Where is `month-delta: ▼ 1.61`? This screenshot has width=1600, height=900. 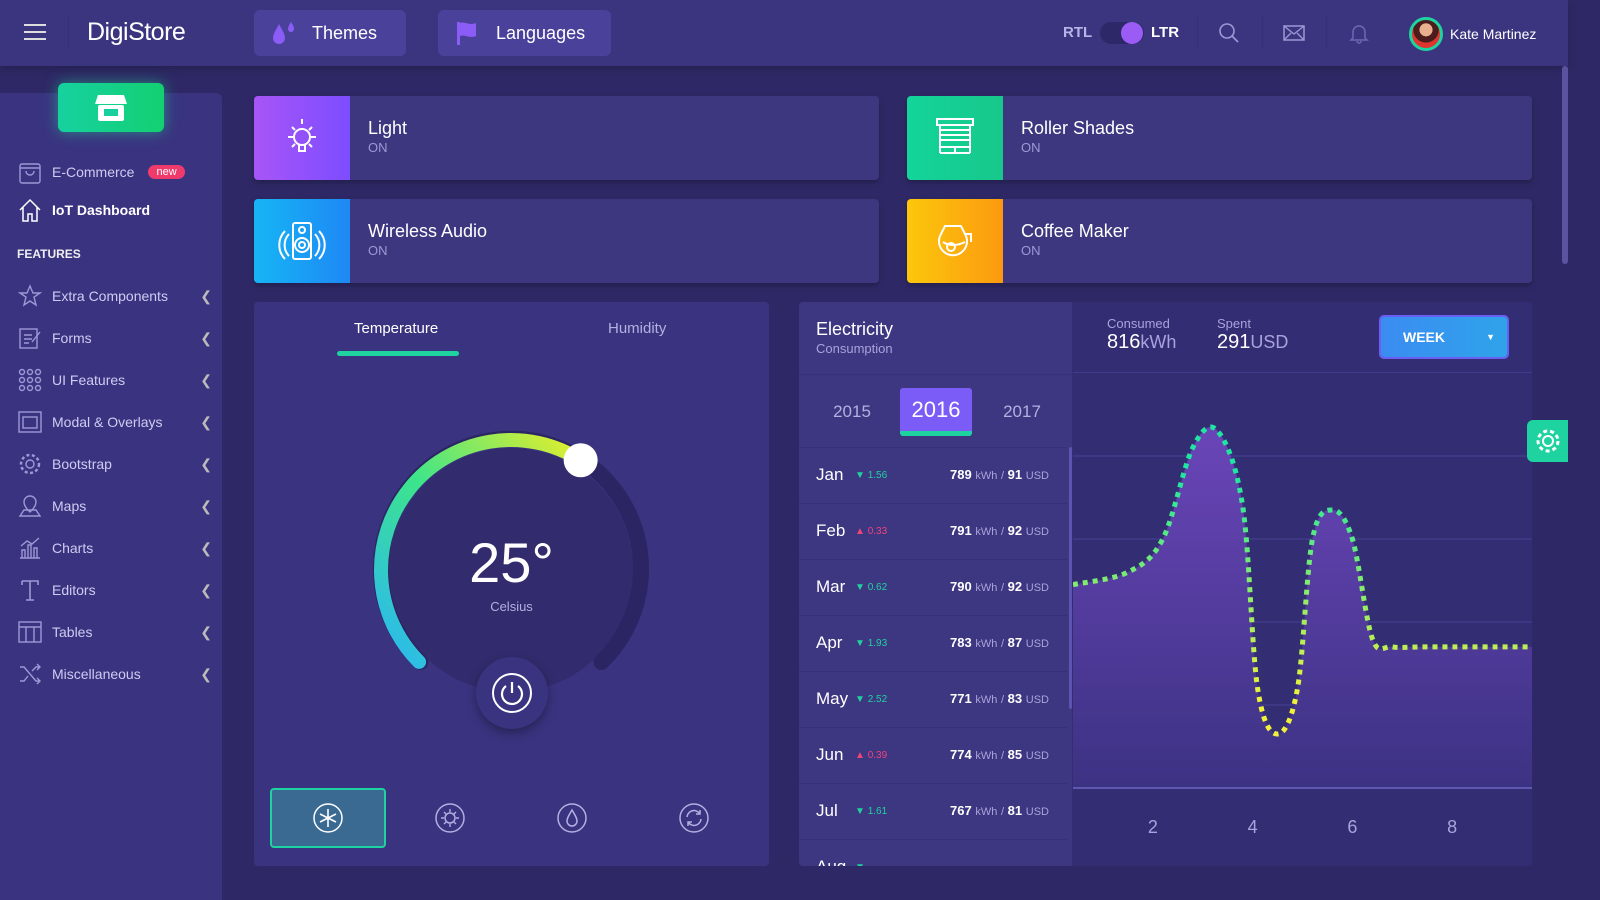 month-delta: ▼ 1.61 is located at coordinates (871, 811).